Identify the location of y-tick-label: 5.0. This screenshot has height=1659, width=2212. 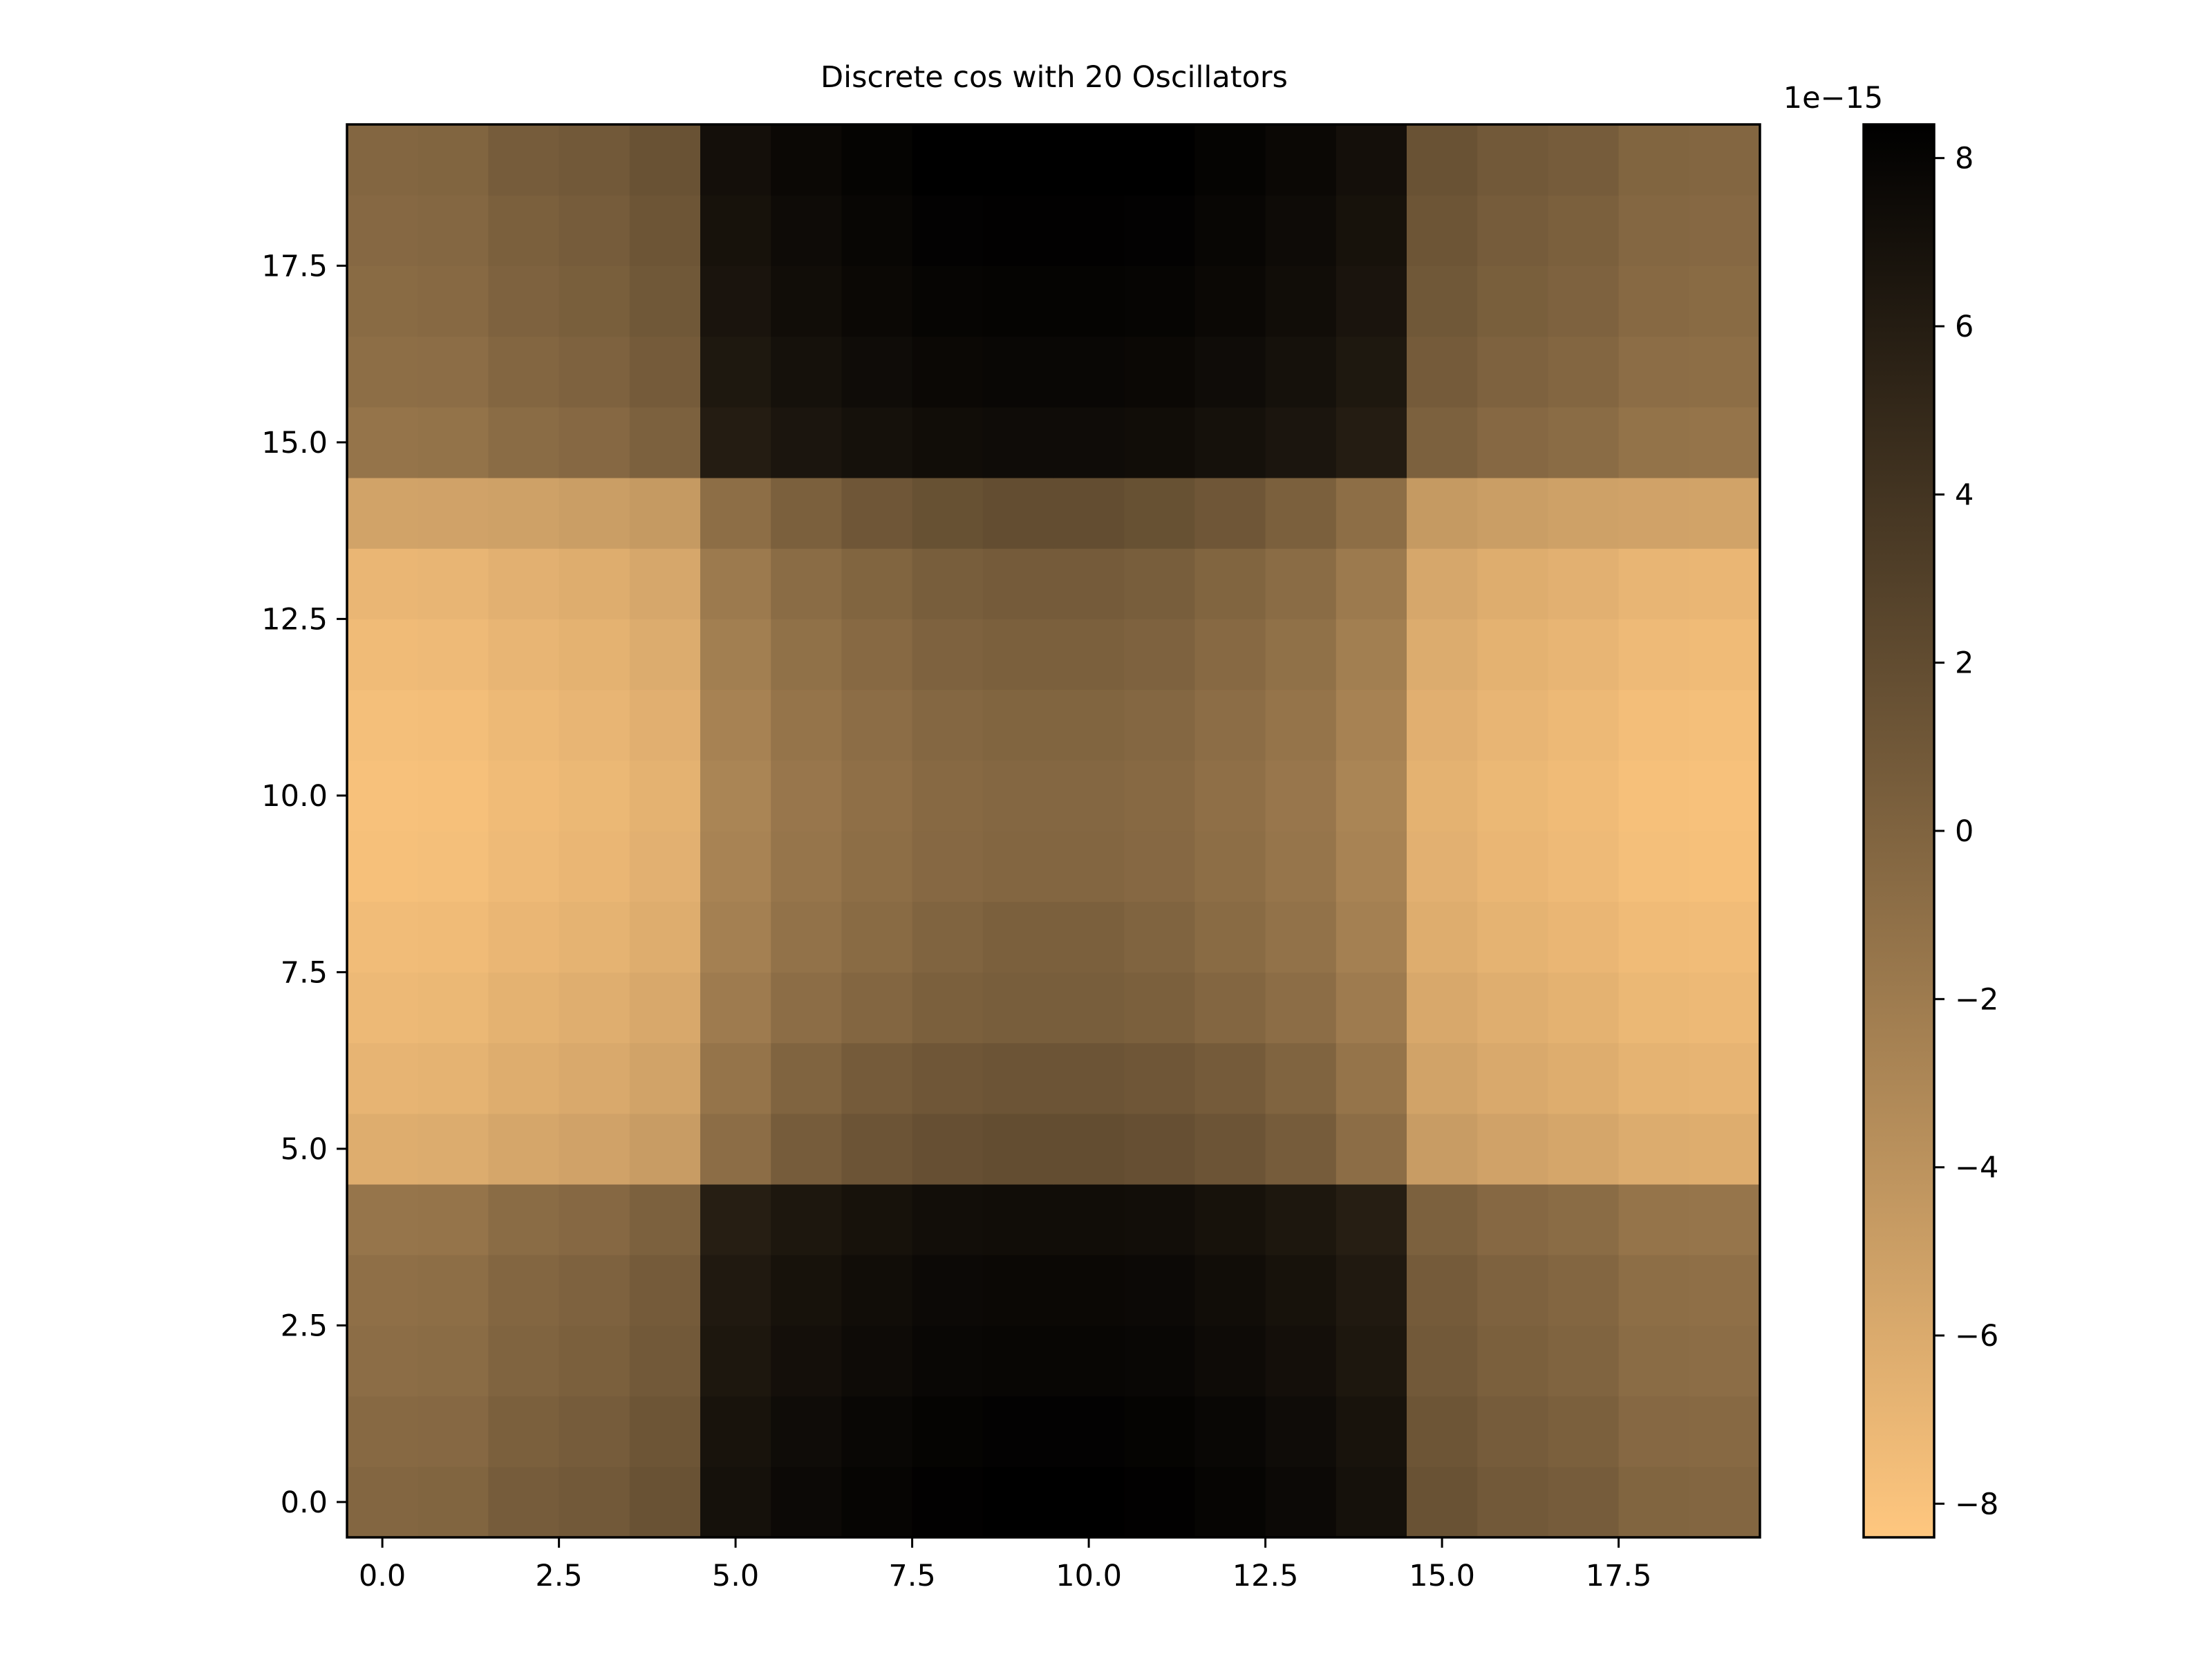
(304, 1149).